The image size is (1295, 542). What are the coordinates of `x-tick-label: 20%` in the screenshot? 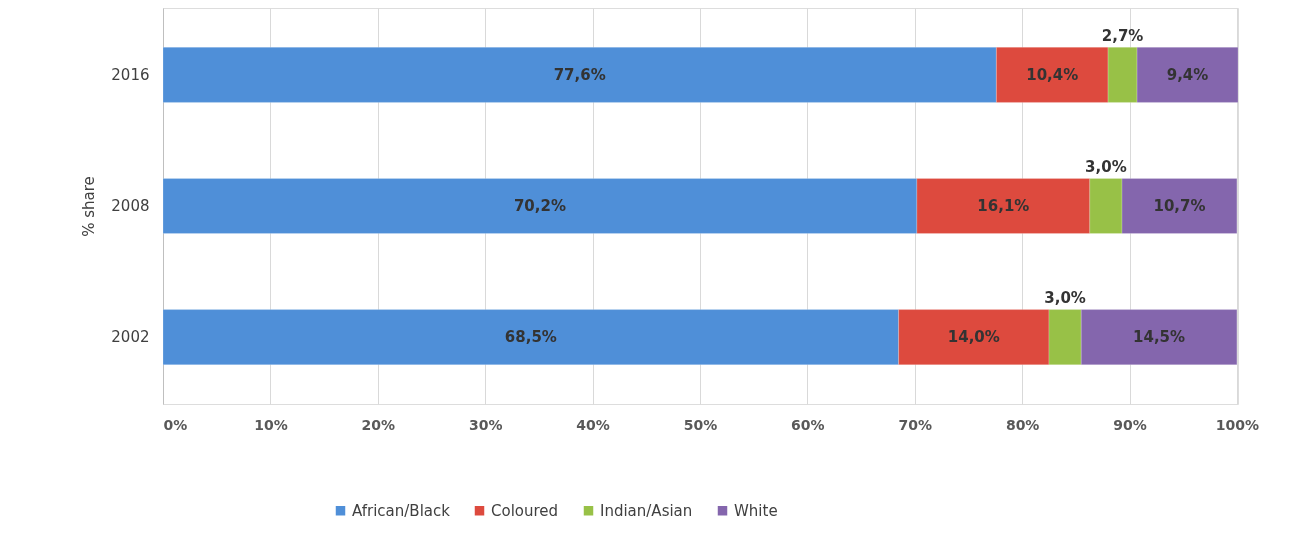 It's located at (378, 424).